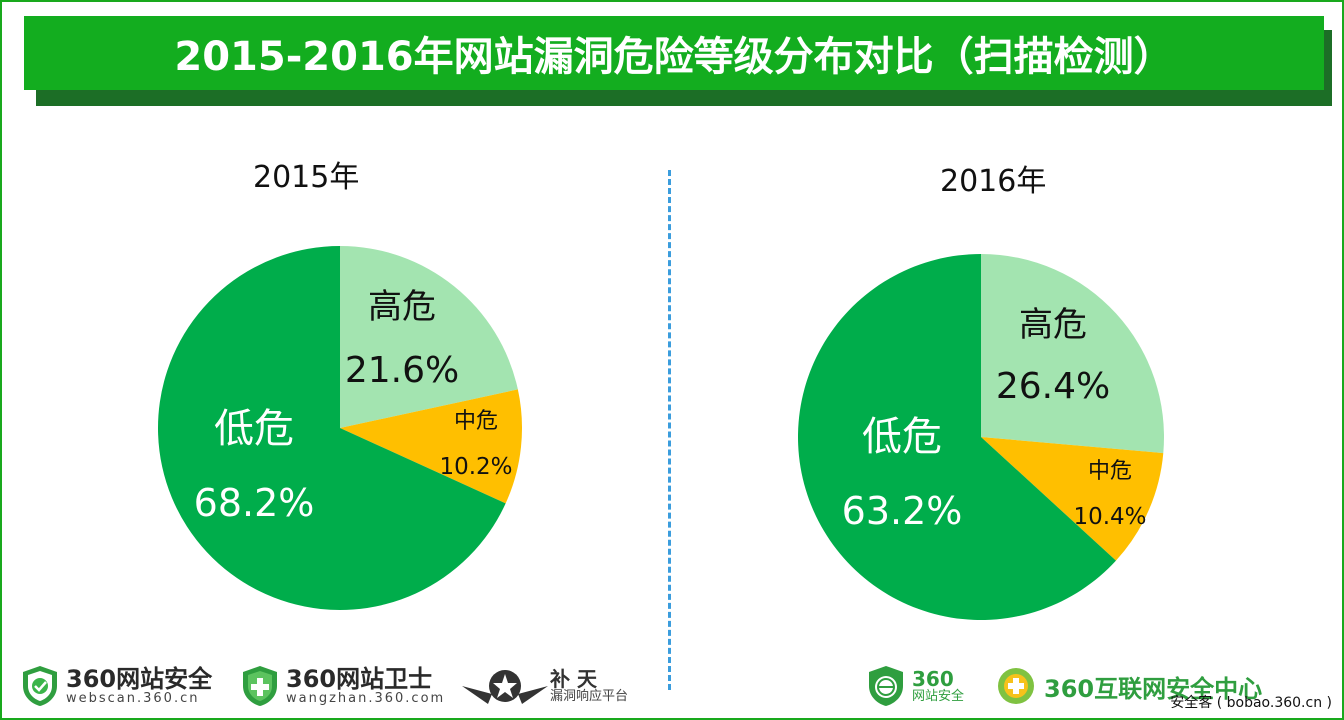  I want to click on pie-0-slice-1-label: 中危, so click(476, 421).